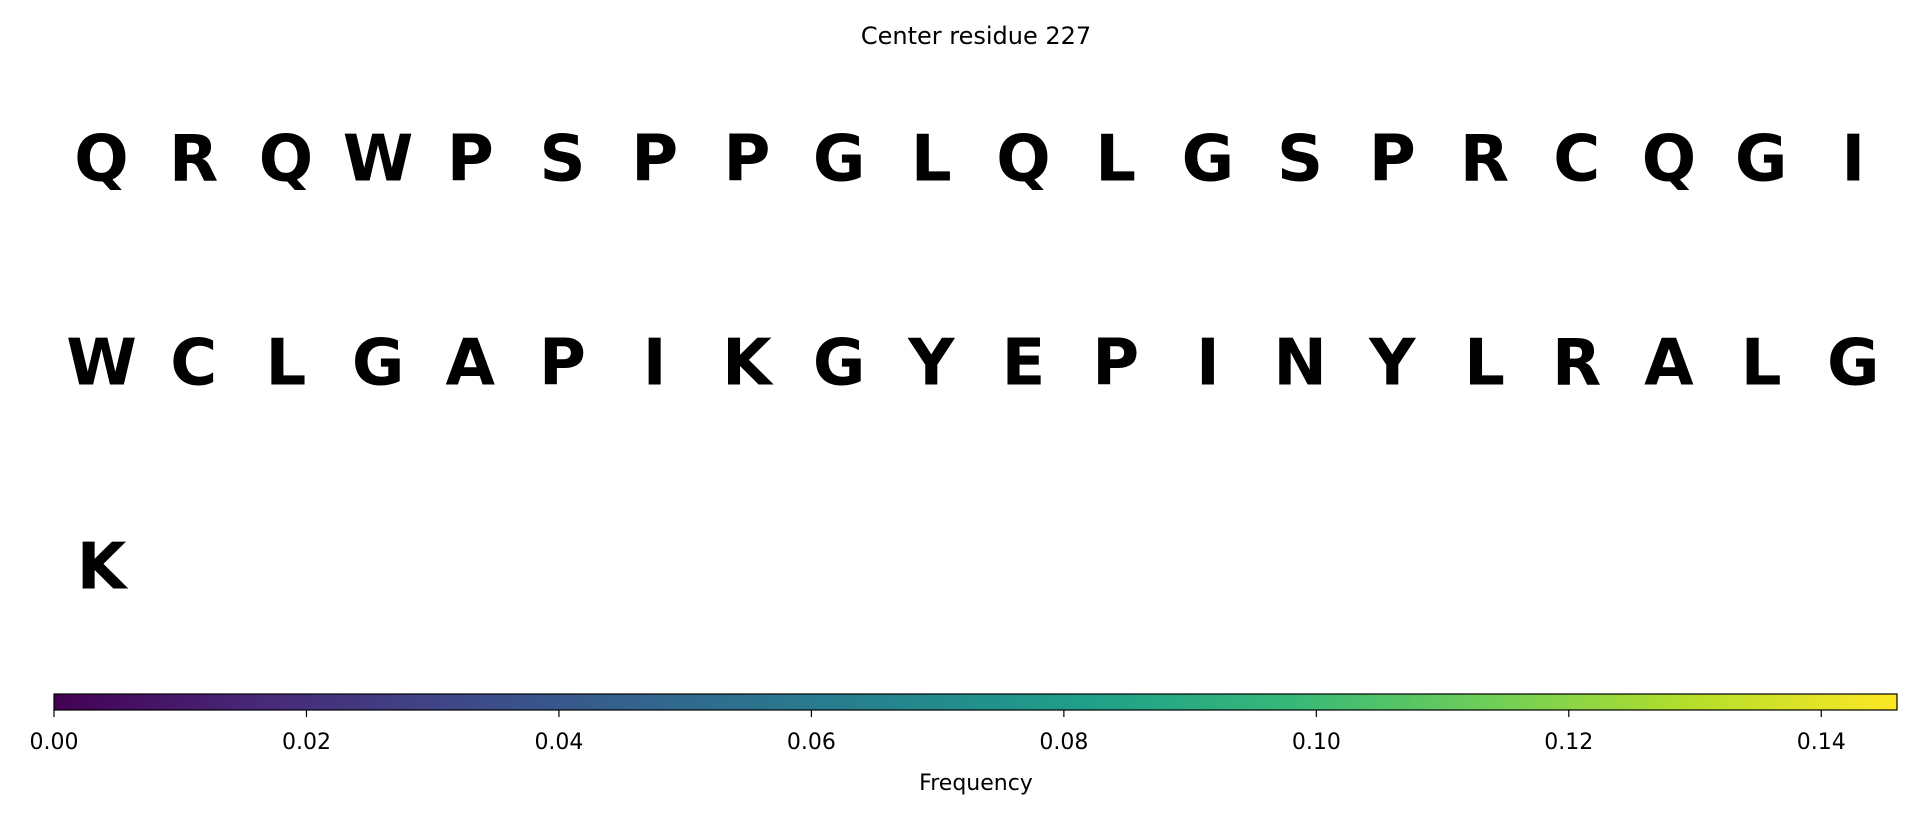 This screenshot has height=822, width=1917. Describe the element at coordinates (1568, 742) in the screenshot. I see `colorbar-tick-label: 0.12` at that location.